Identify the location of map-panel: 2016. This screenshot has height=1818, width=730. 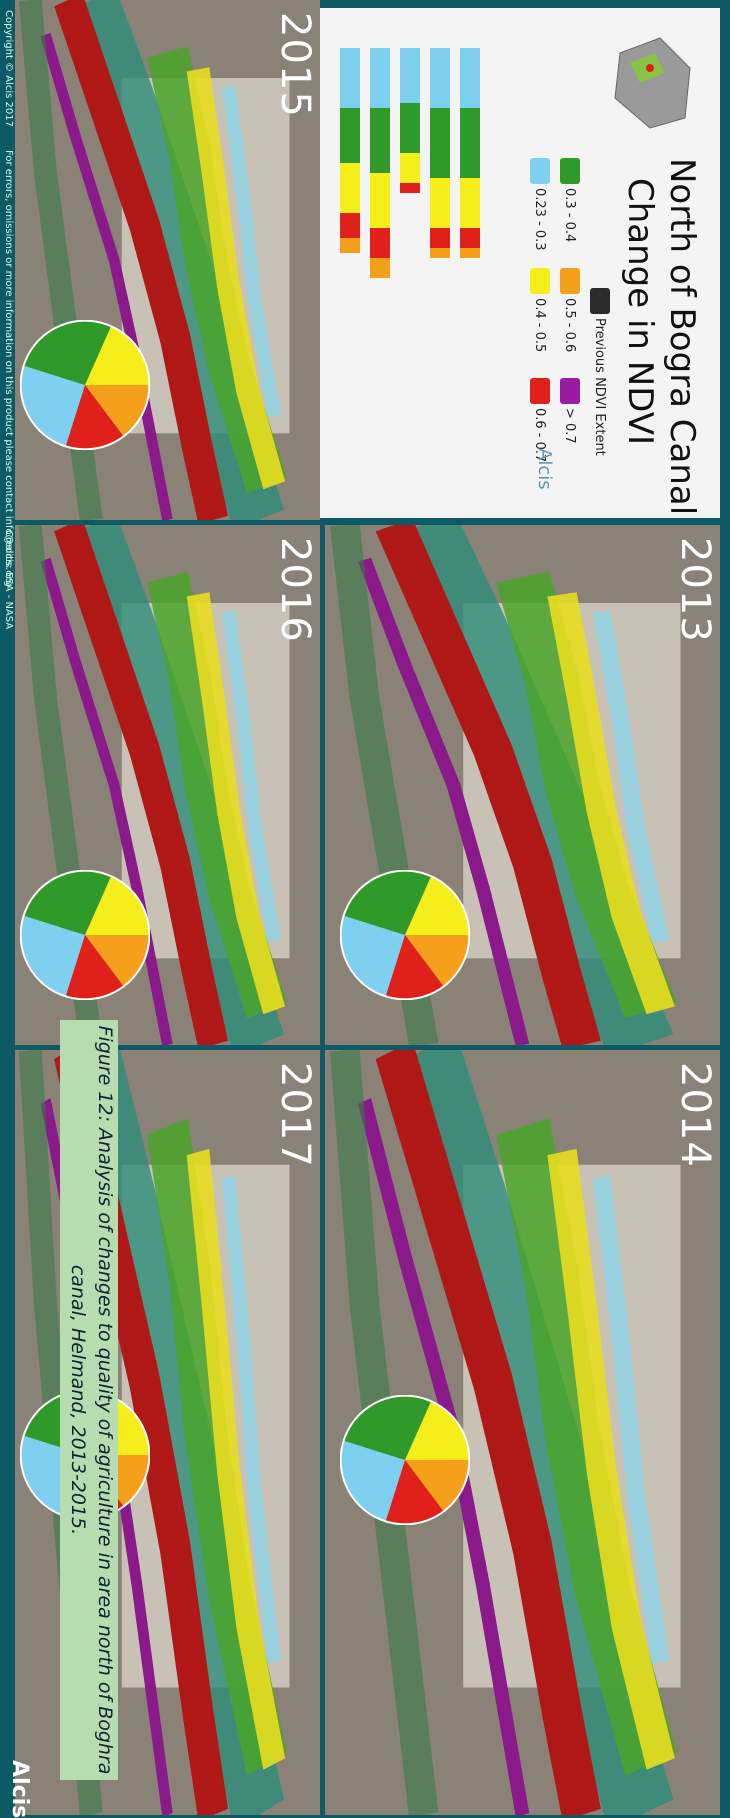
(167, 785).